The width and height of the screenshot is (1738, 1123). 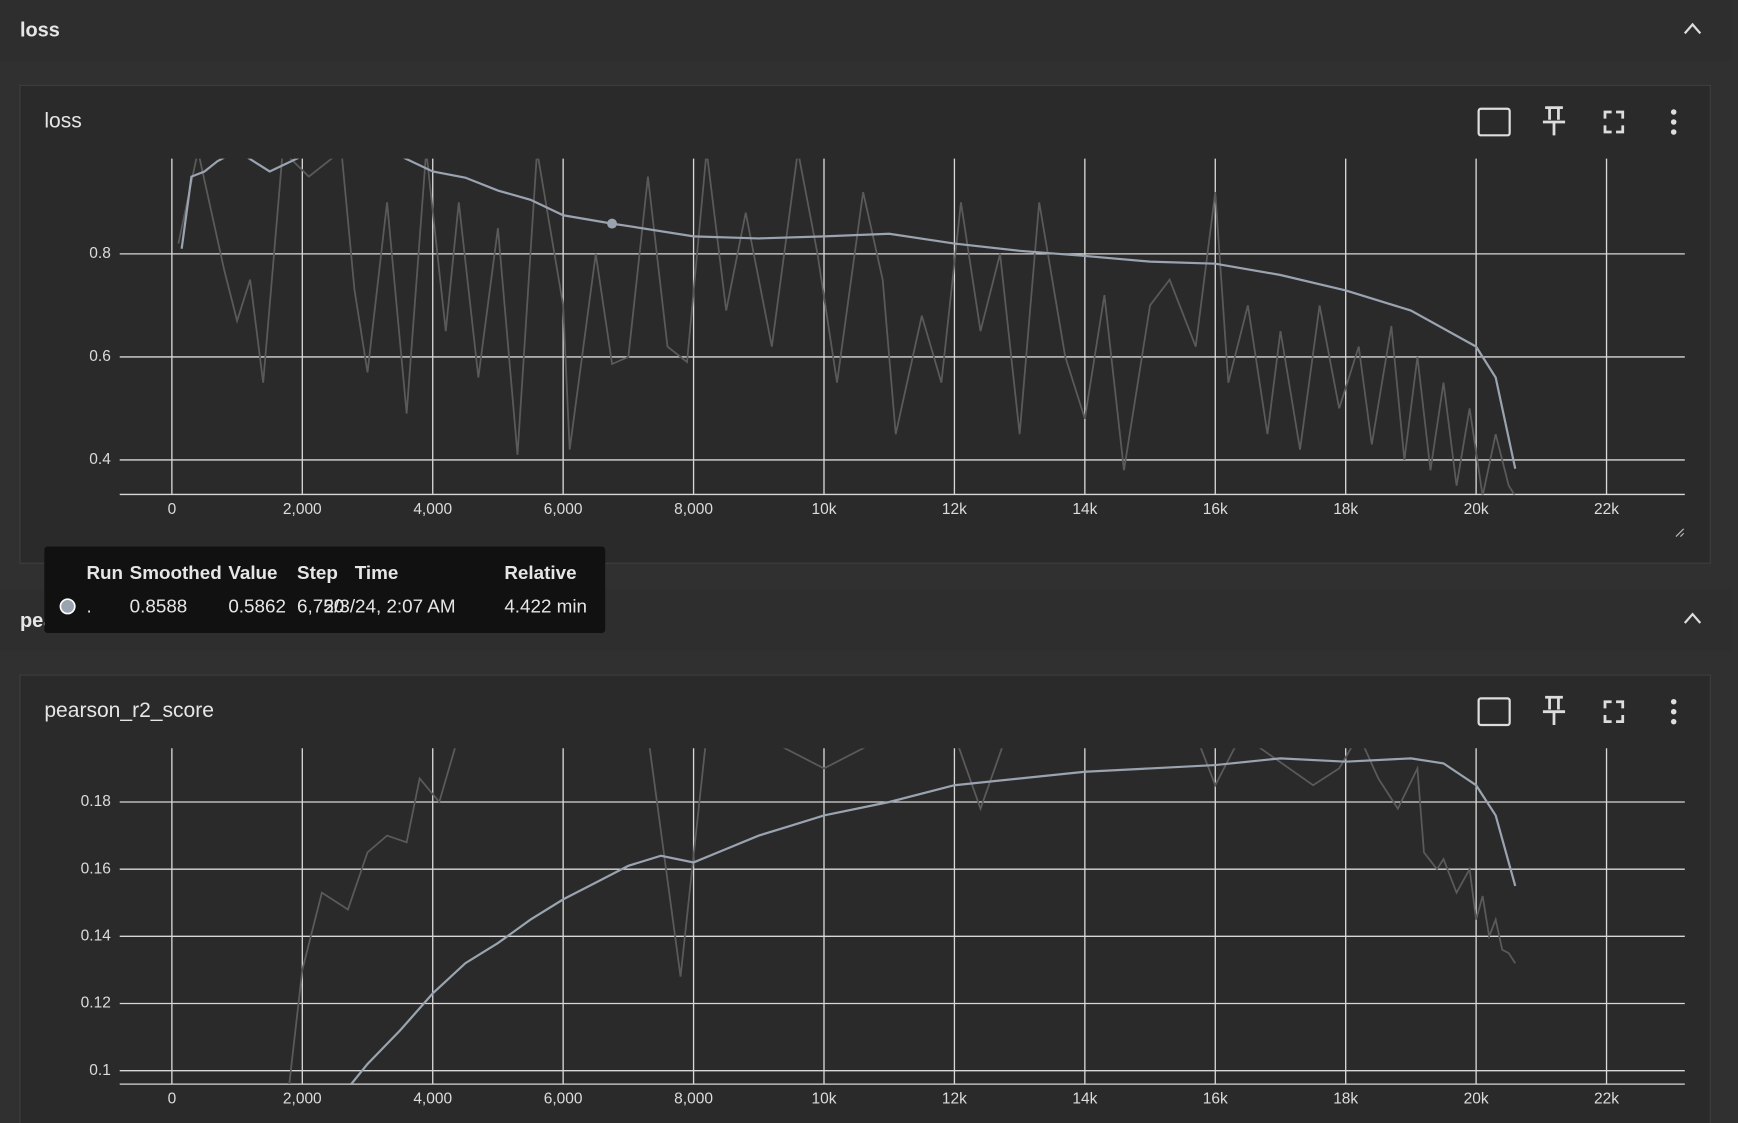 I want to click on hover-point, so click(x=612, y=223).